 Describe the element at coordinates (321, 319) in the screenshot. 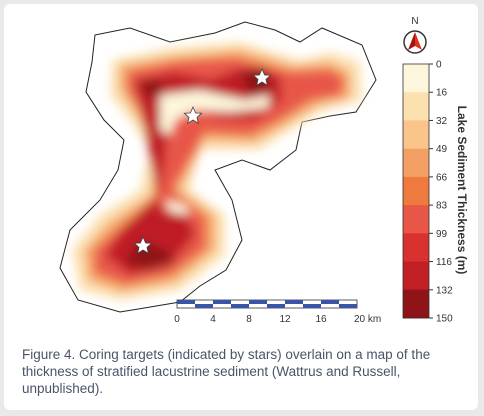

I see `scale-bar-label: 16` at that location.